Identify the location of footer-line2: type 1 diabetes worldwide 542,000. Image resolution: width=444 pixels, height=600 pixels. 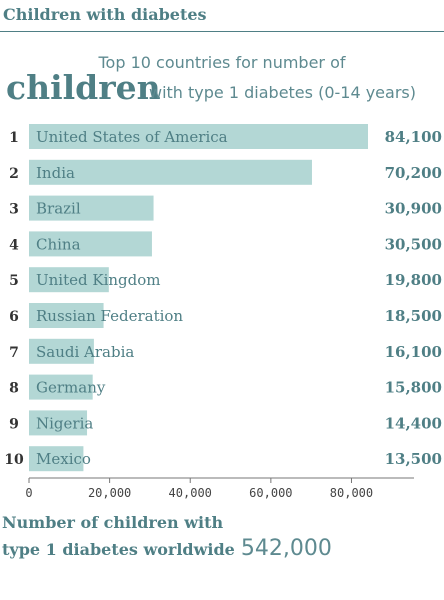
(167, 548).